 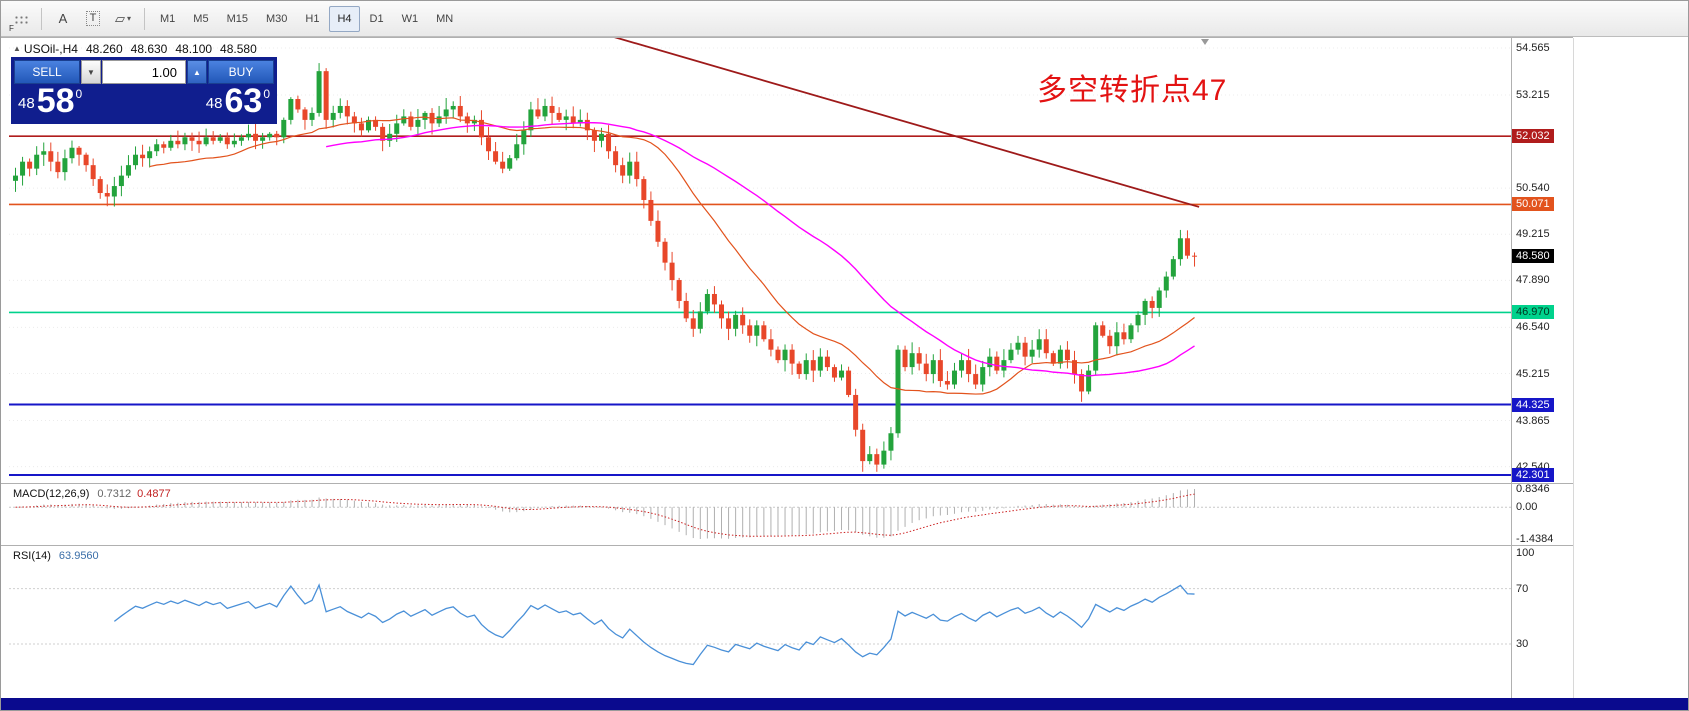 I want to click on axis-tick-label: 30, so click(x=1522, y=644).